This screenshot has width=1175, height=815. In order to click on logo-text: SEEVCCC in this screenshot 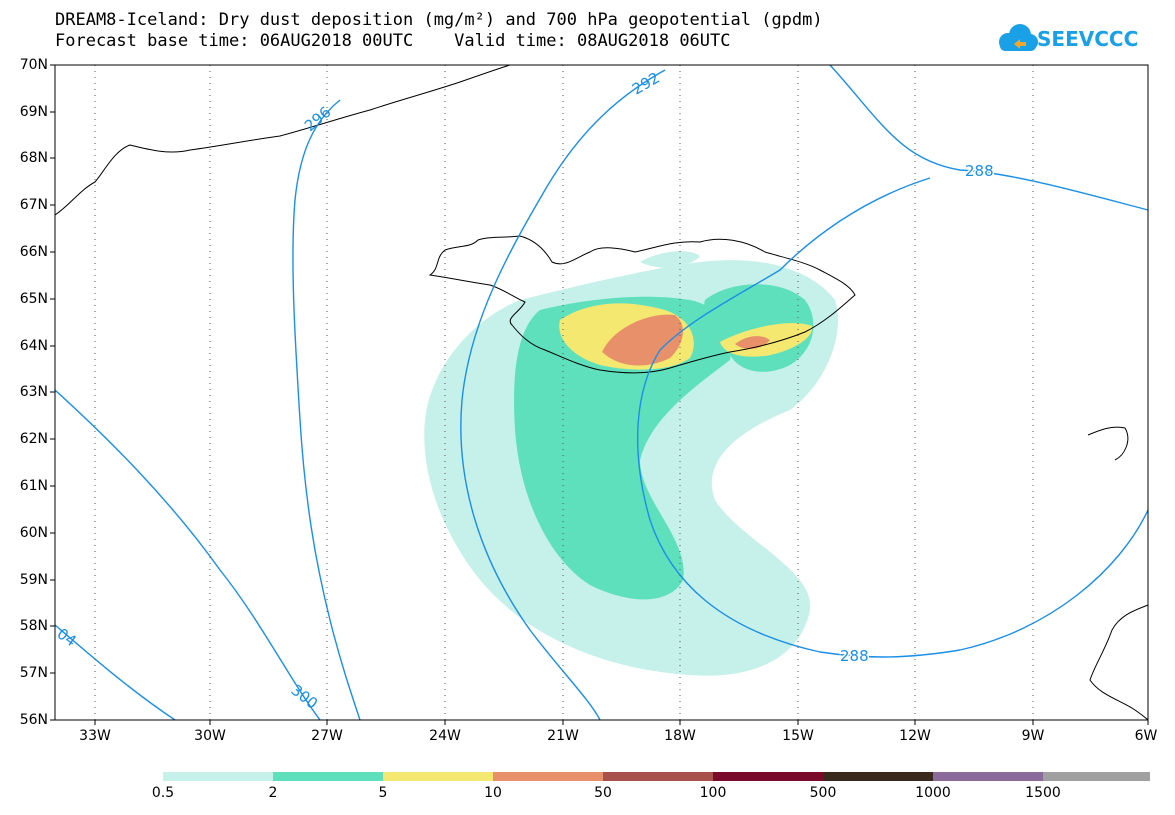, I will do `click(1088, 39)`.